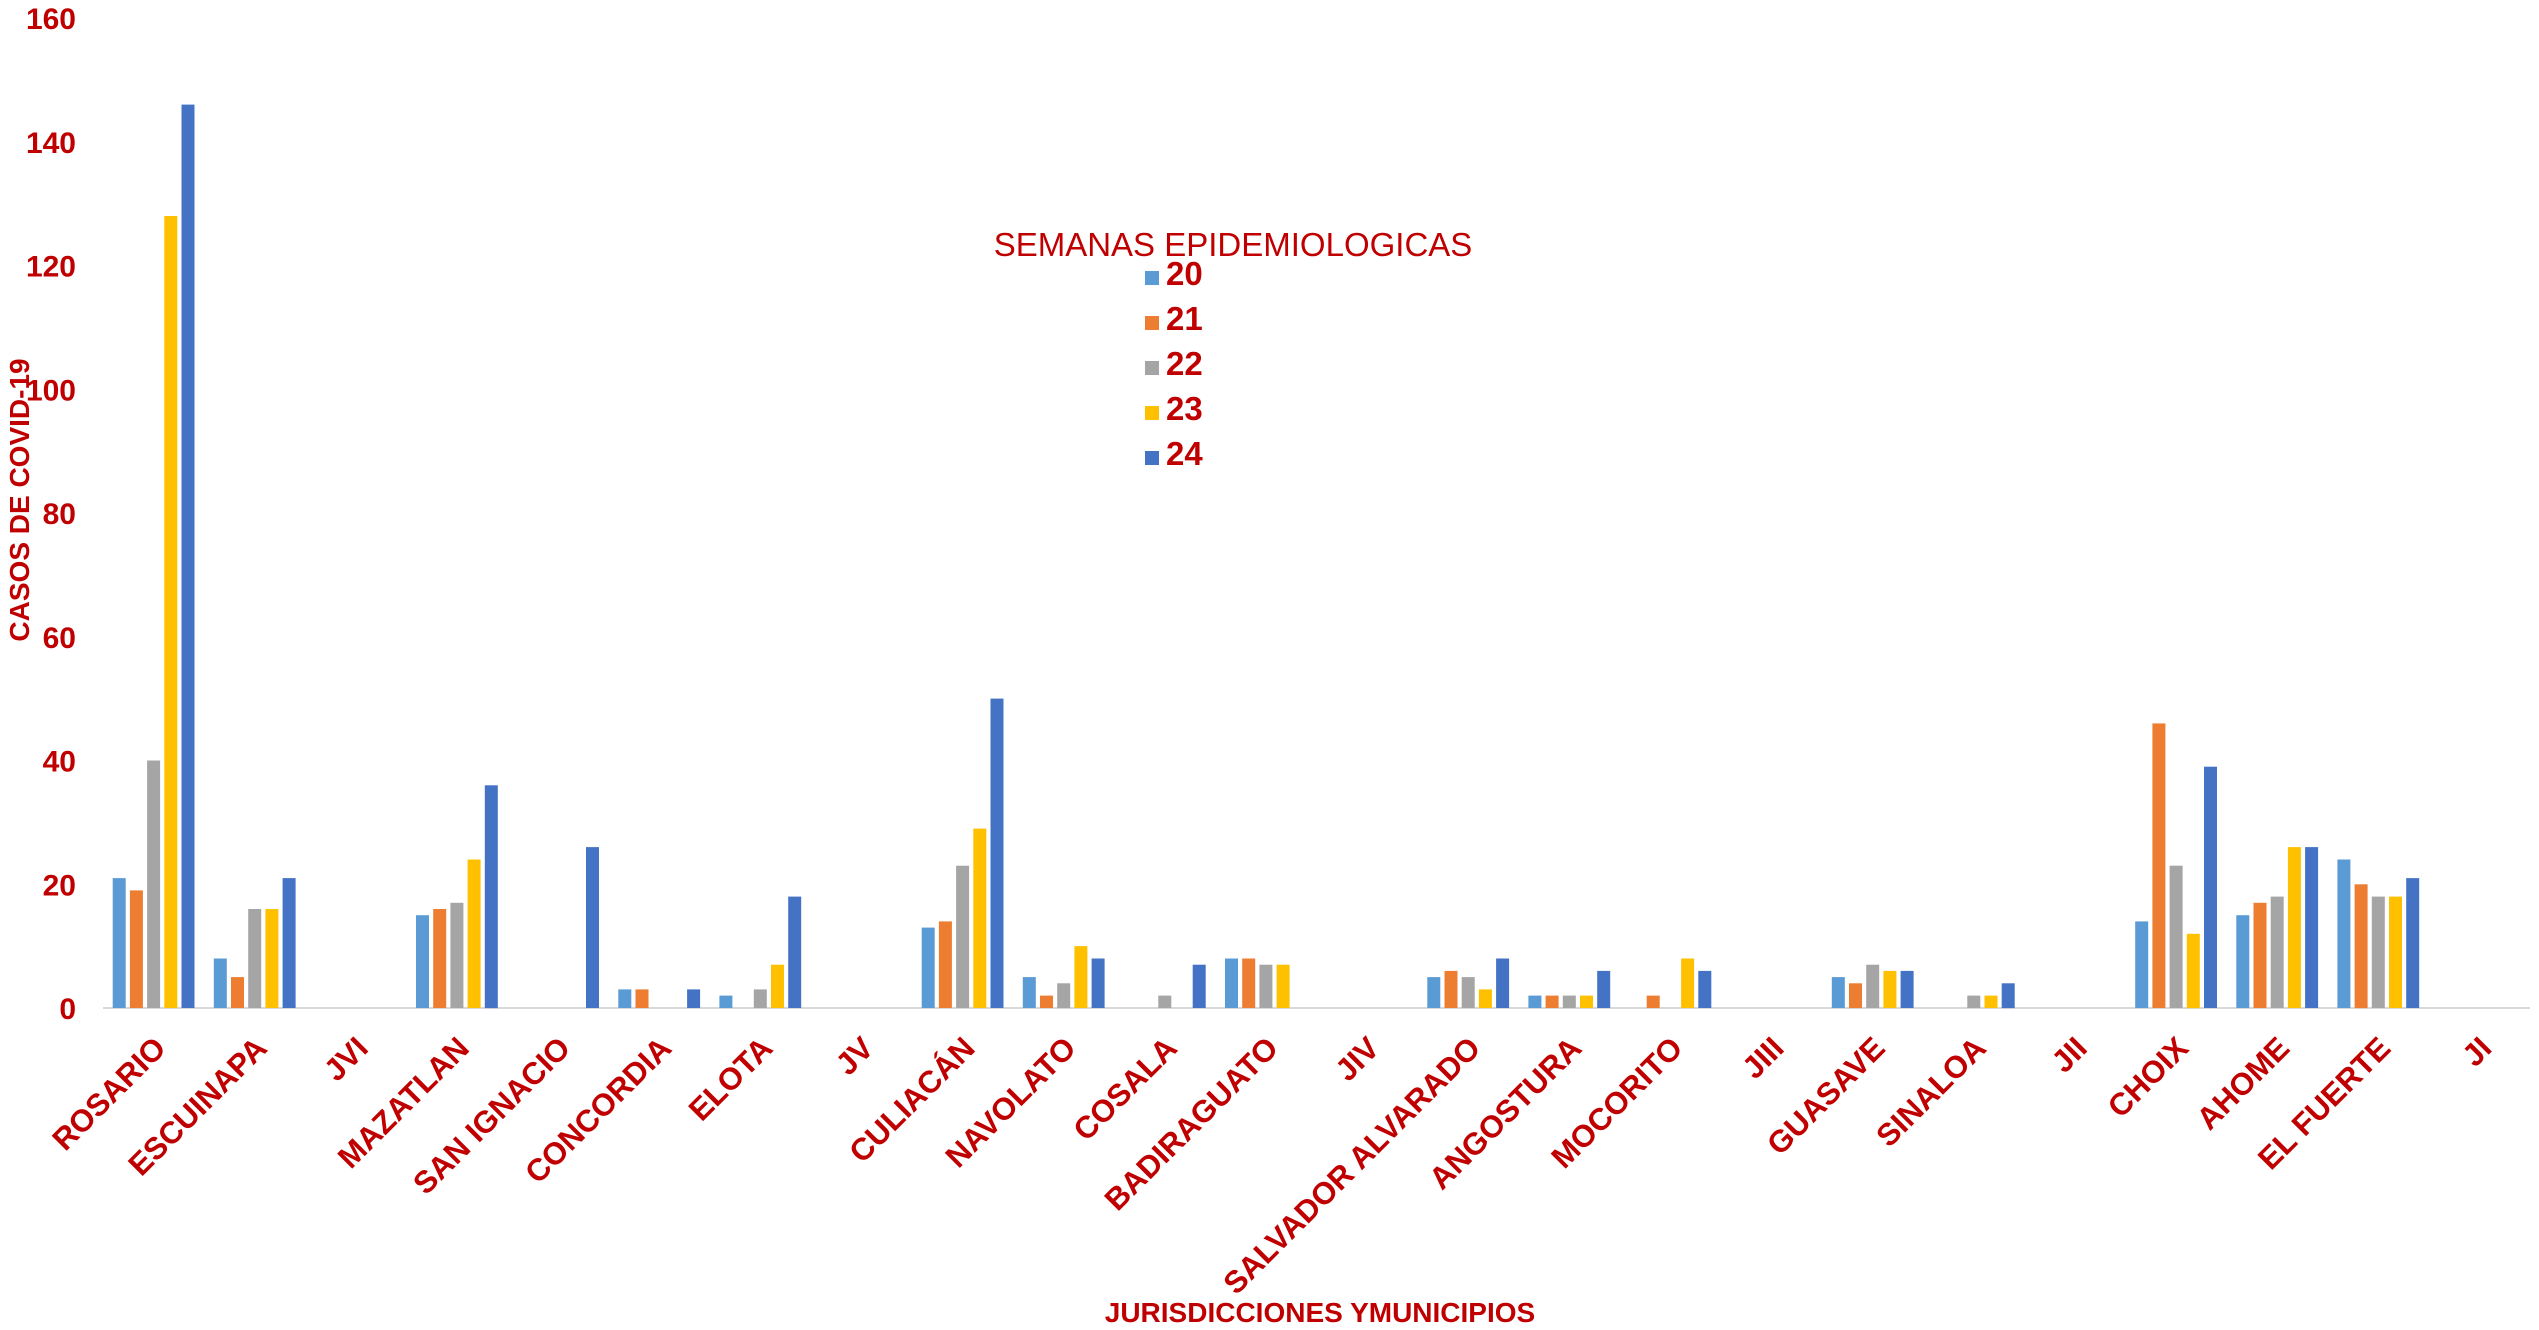 This screenshot has height=1330, width=2539. Describe the element at coordinates (1184, 453) in the screenshot. I see `legend-label-24: 24` at that location.